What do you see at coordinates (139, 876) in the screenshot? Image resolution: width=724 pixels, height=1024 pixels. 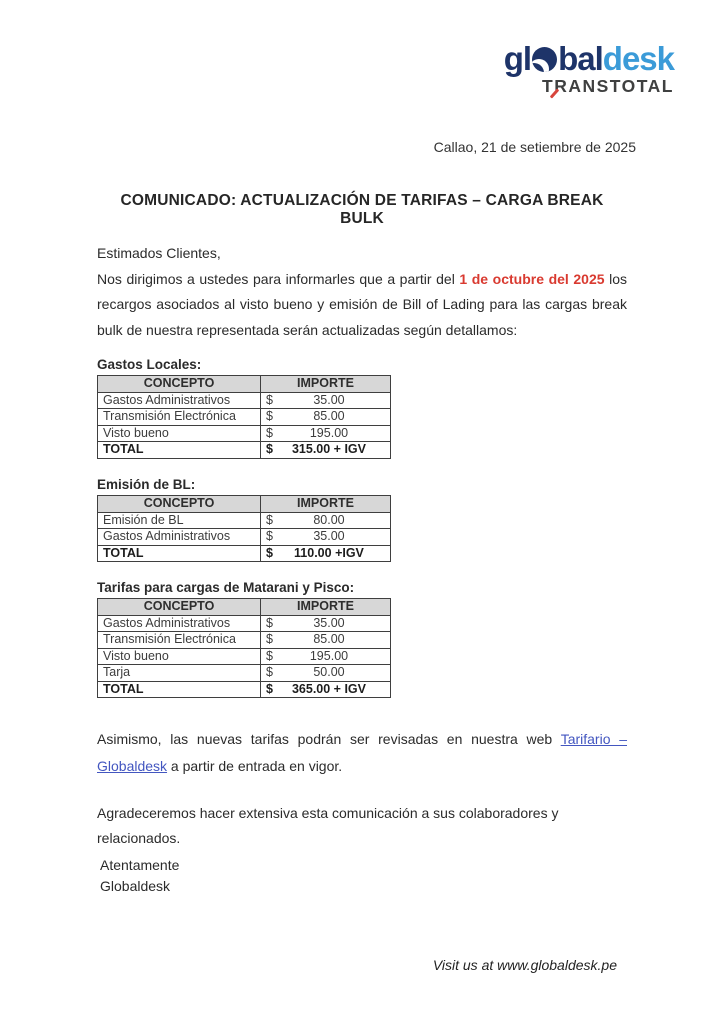 I see `signoff-block: Atentamente Globaldesk` at bounding box center [139, 876].